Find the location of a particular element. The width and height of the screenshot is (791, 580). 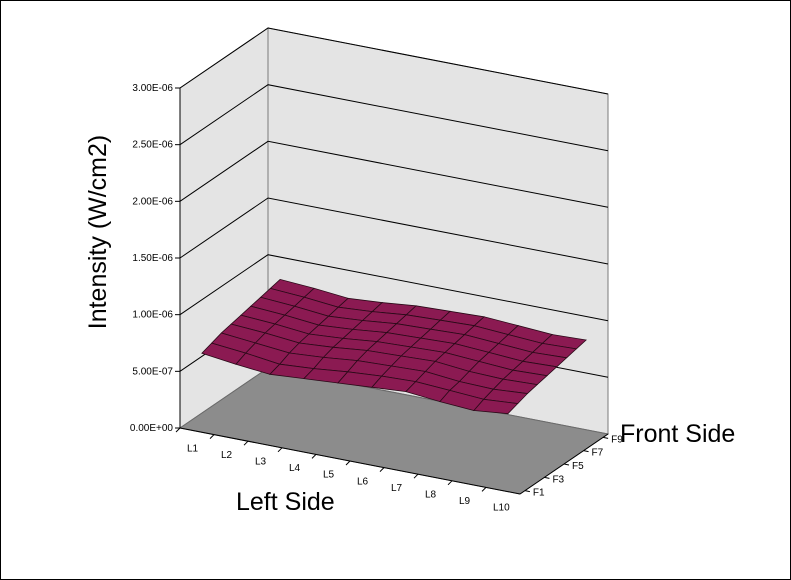

z-tick-label: 5.00E-07 is located at coordinates (152, 371).